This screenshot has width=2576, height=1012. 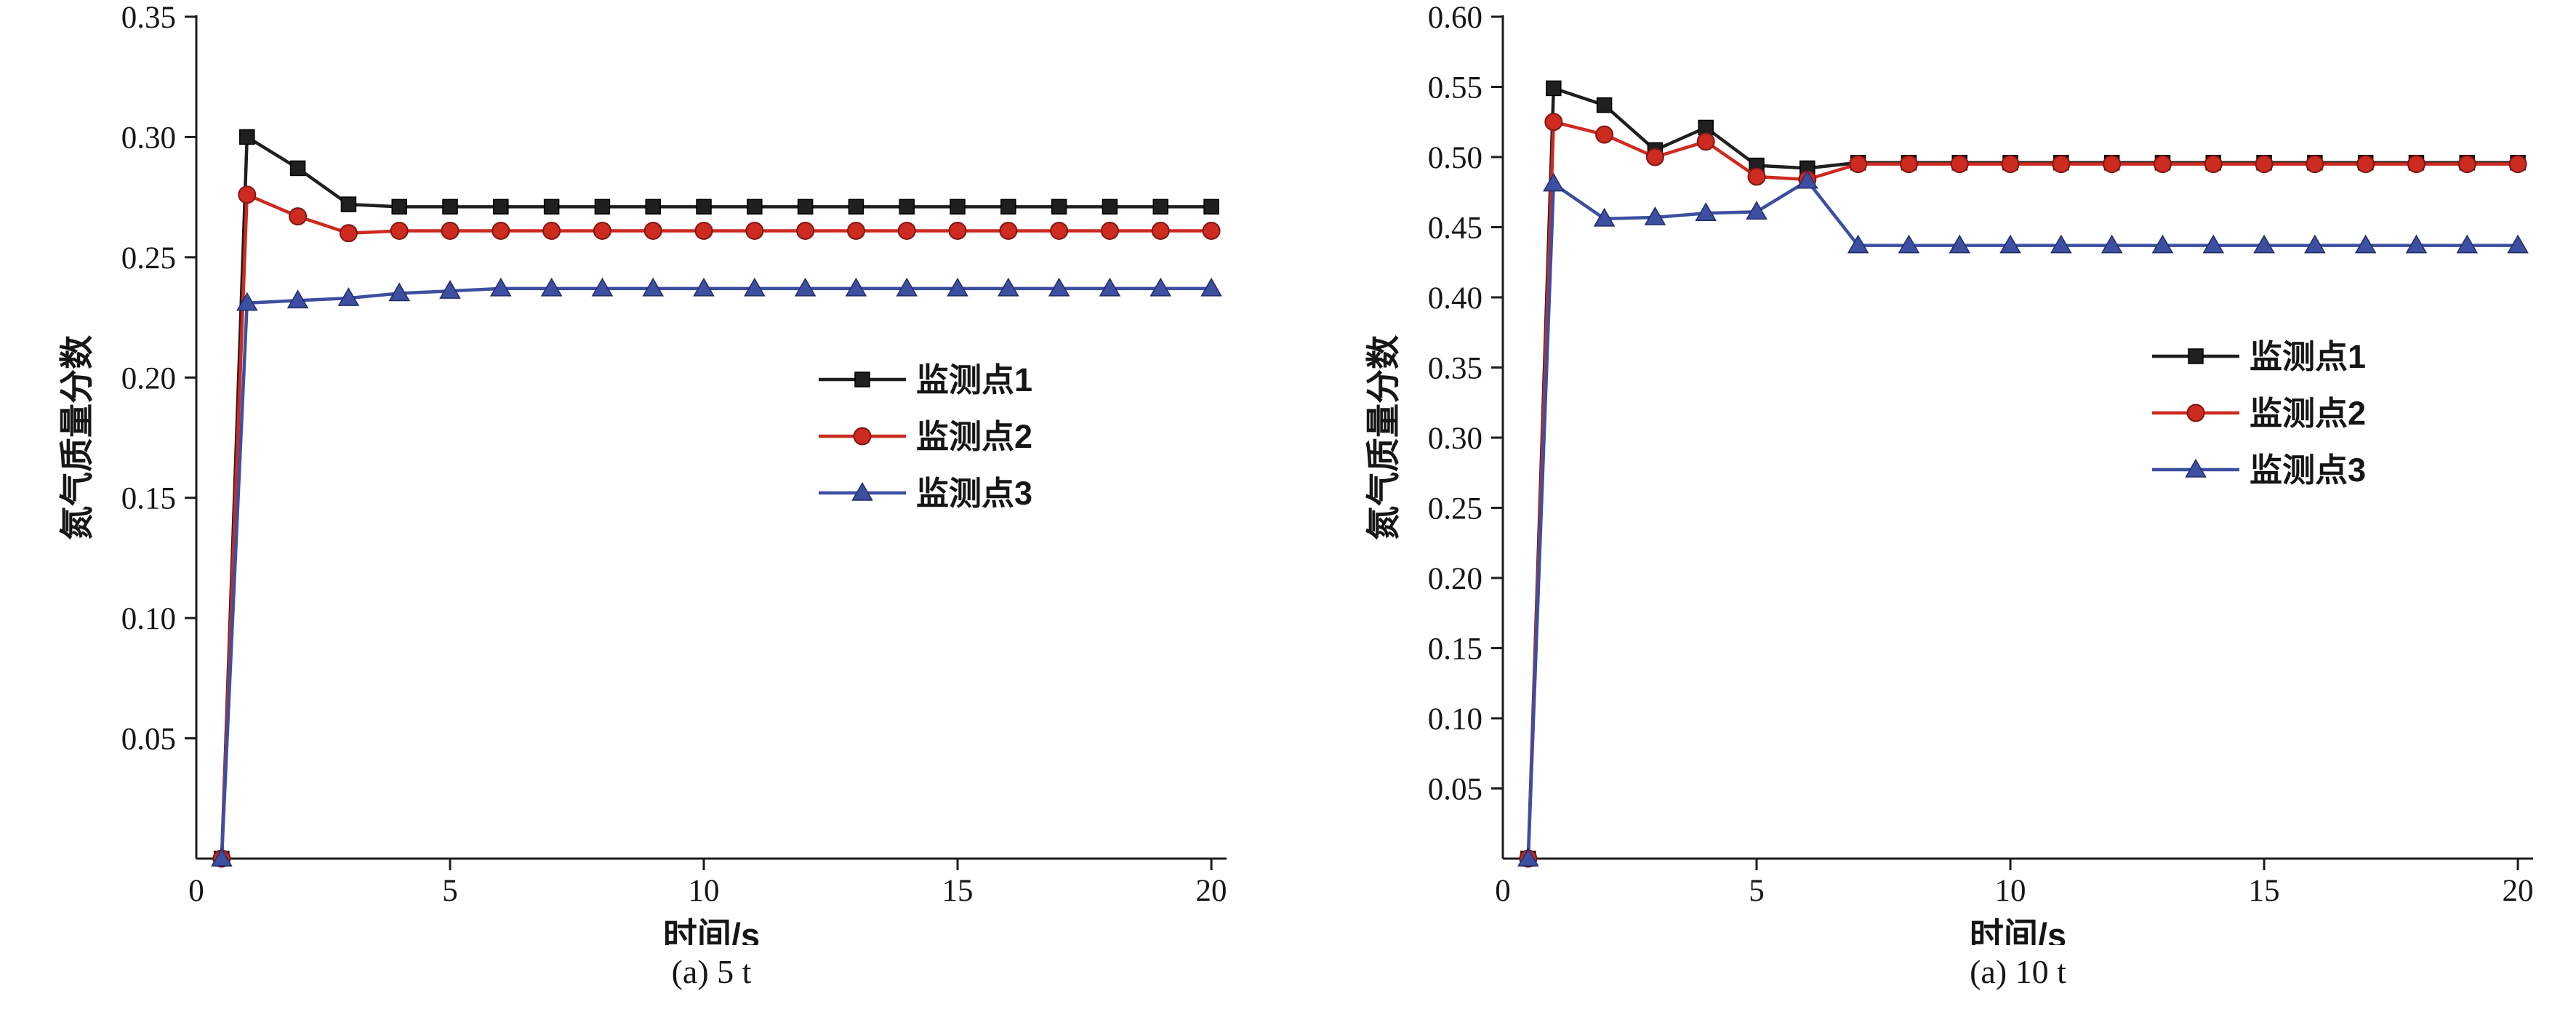 I want to click on y-tick-label: 0.35, so click(x=148, y=18).